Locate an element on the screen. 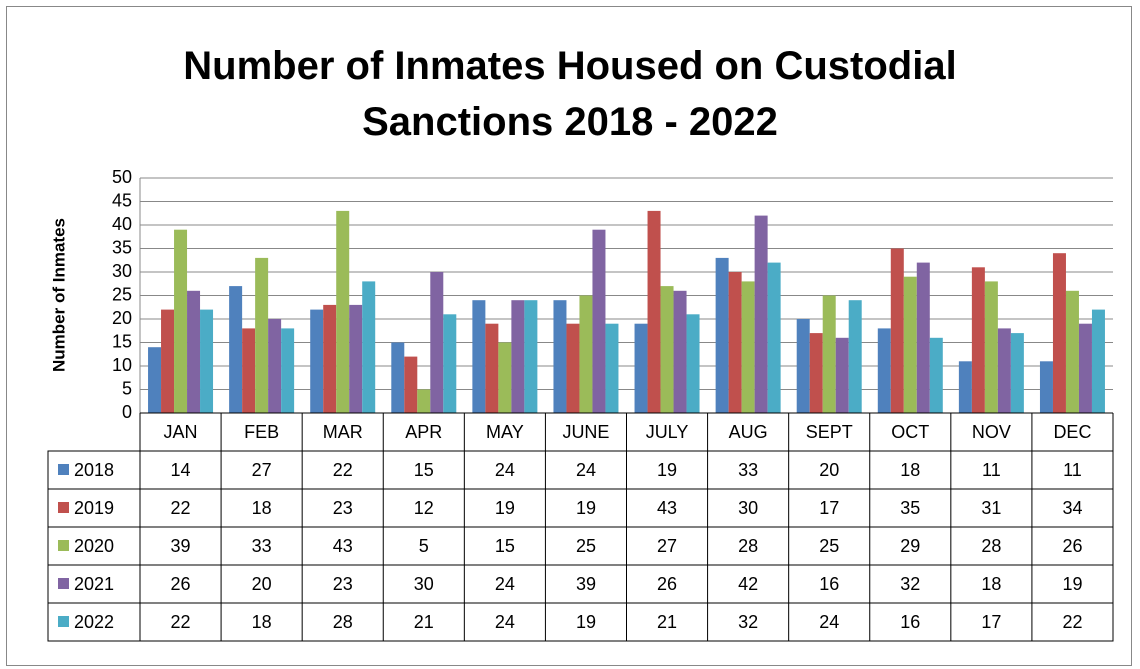 The width and height of the screenshot is (1140, 669). y-tick-label: 50 is located at coordinates (122, 177).